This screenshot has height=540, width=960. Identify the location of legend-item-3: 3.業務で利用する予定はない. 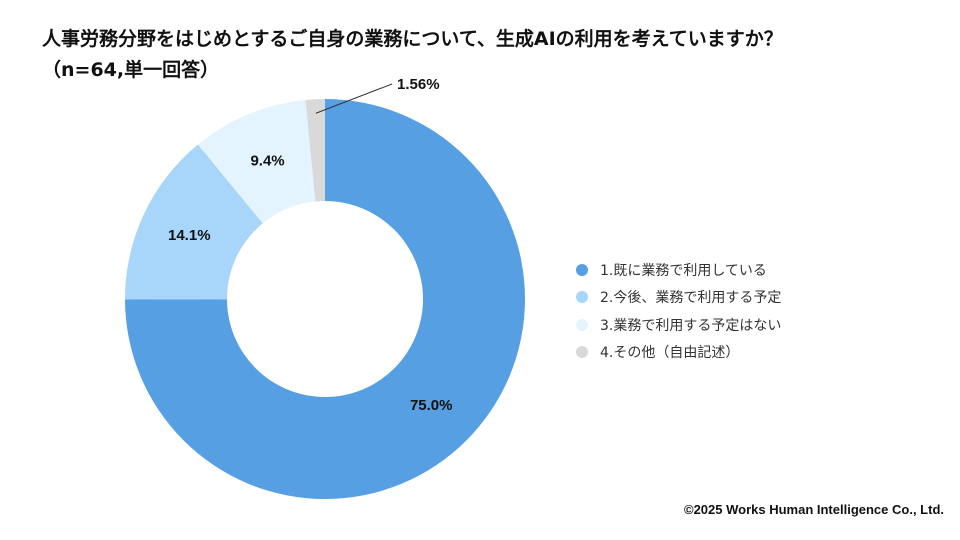
(678, 325).